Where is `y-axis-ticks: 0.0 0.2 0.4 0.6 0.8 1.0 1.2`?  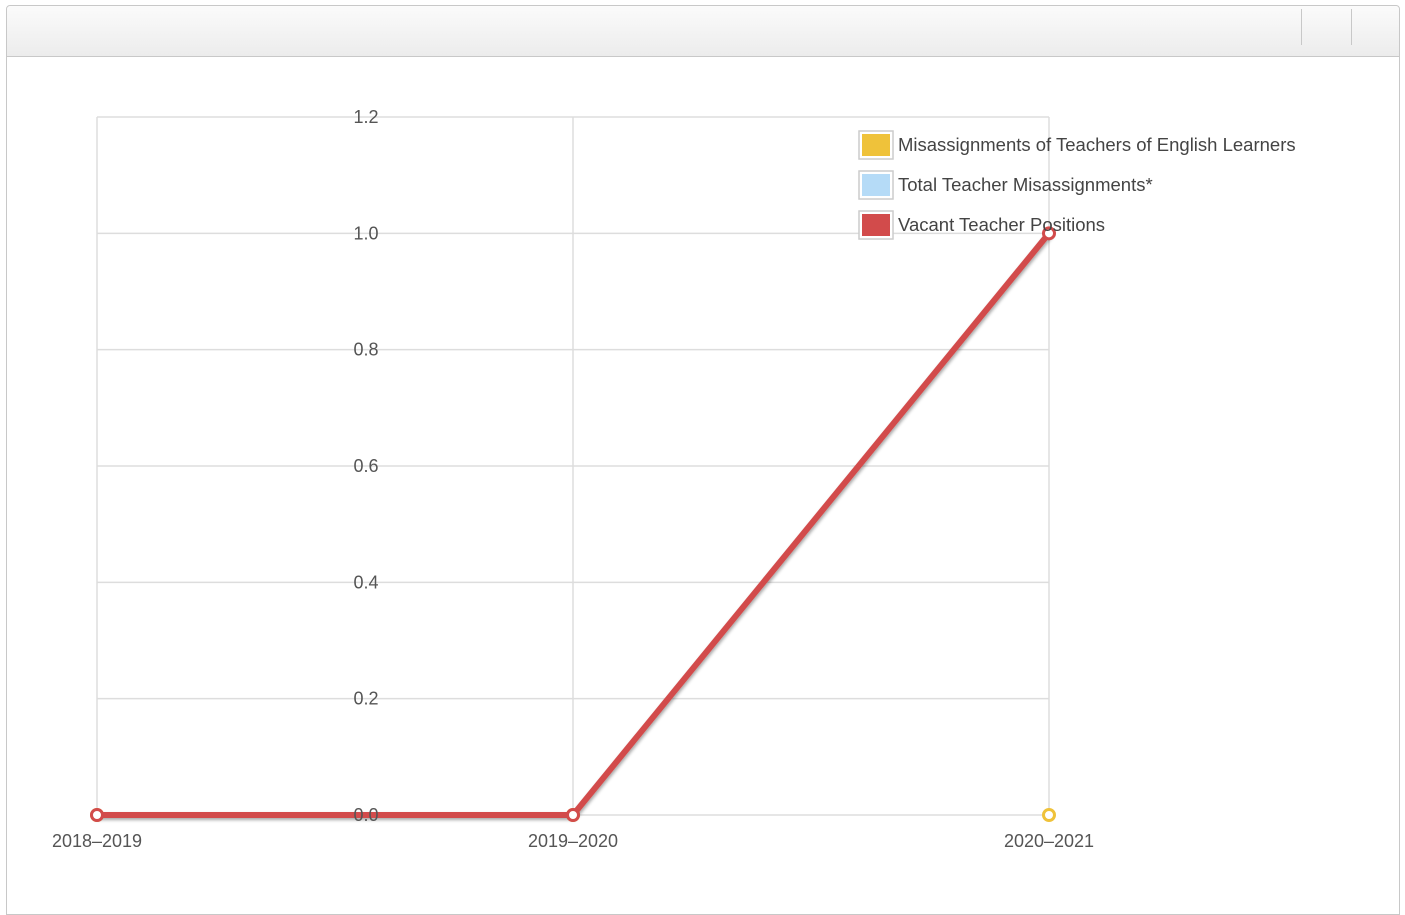 y-axis-ticks: 0.0 0.2 0.4 0.6 0.8 1.0 1.2 is located at coordinates (365, 466).